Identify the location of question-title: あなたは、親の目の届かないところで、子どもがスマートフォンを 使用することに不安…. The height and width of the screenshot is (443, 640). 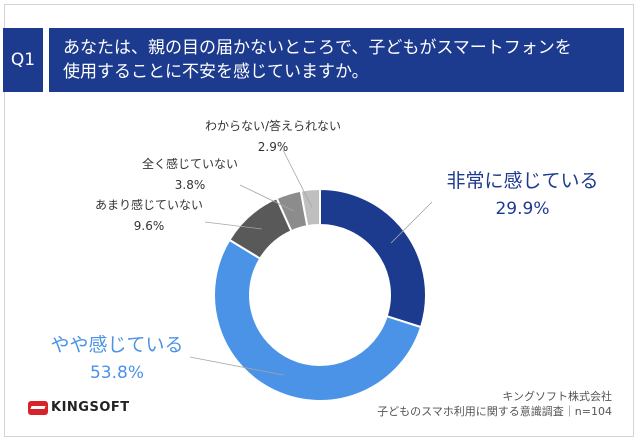
(336, 60).